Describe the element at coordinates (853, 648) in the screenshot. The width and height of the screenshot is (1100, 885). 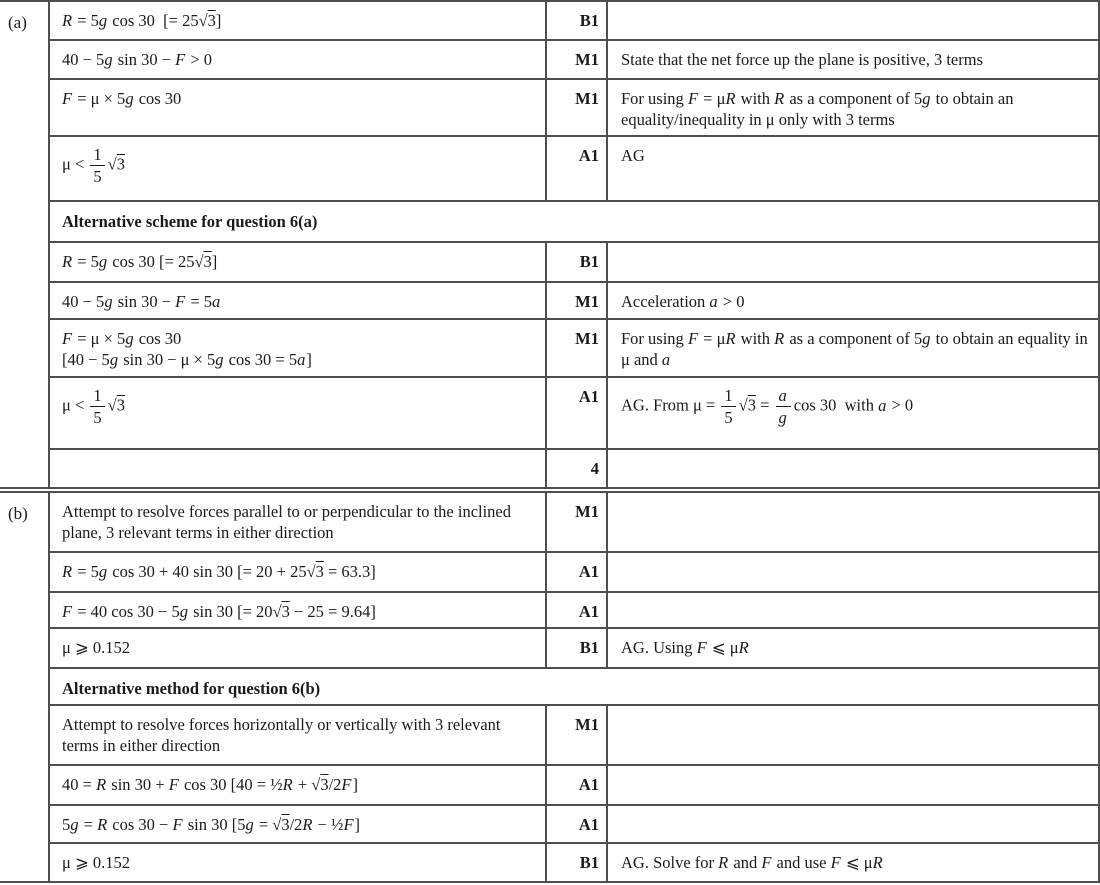
I see `comment-cell: AG. Using F ⩽ μR` at that location.